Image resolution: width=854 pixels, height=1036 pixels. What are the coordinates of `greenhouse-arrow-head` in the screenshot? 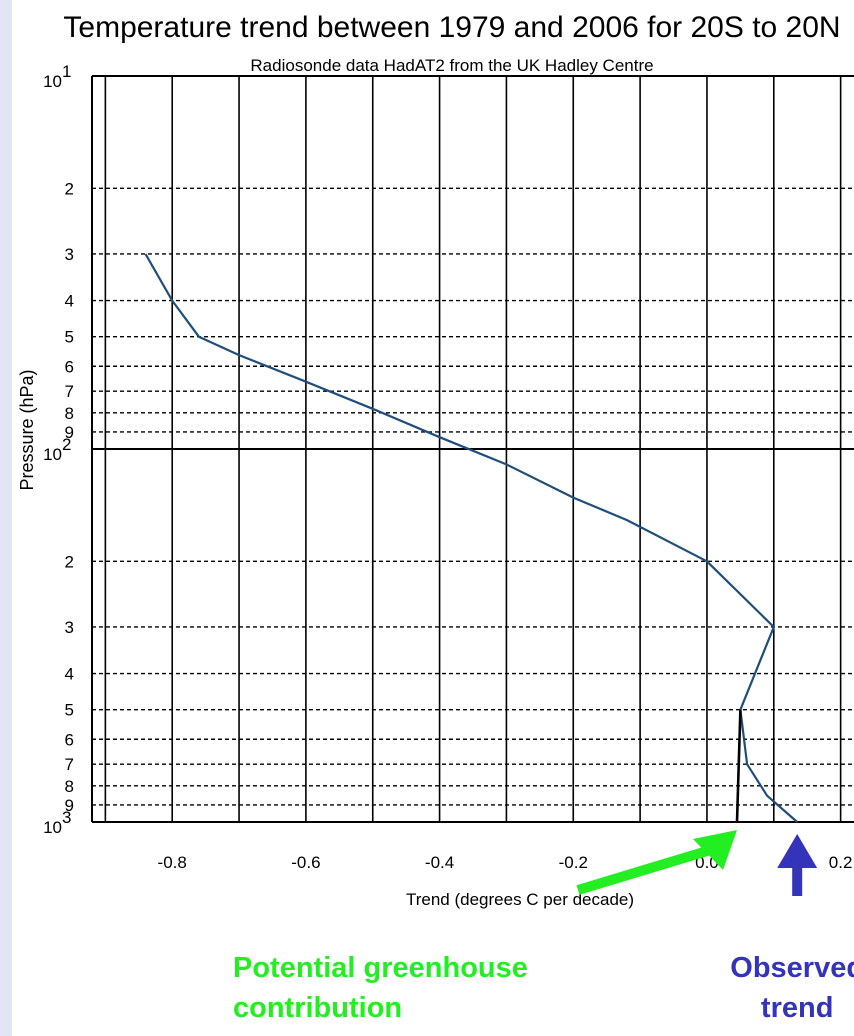 It's located at (715, 850).